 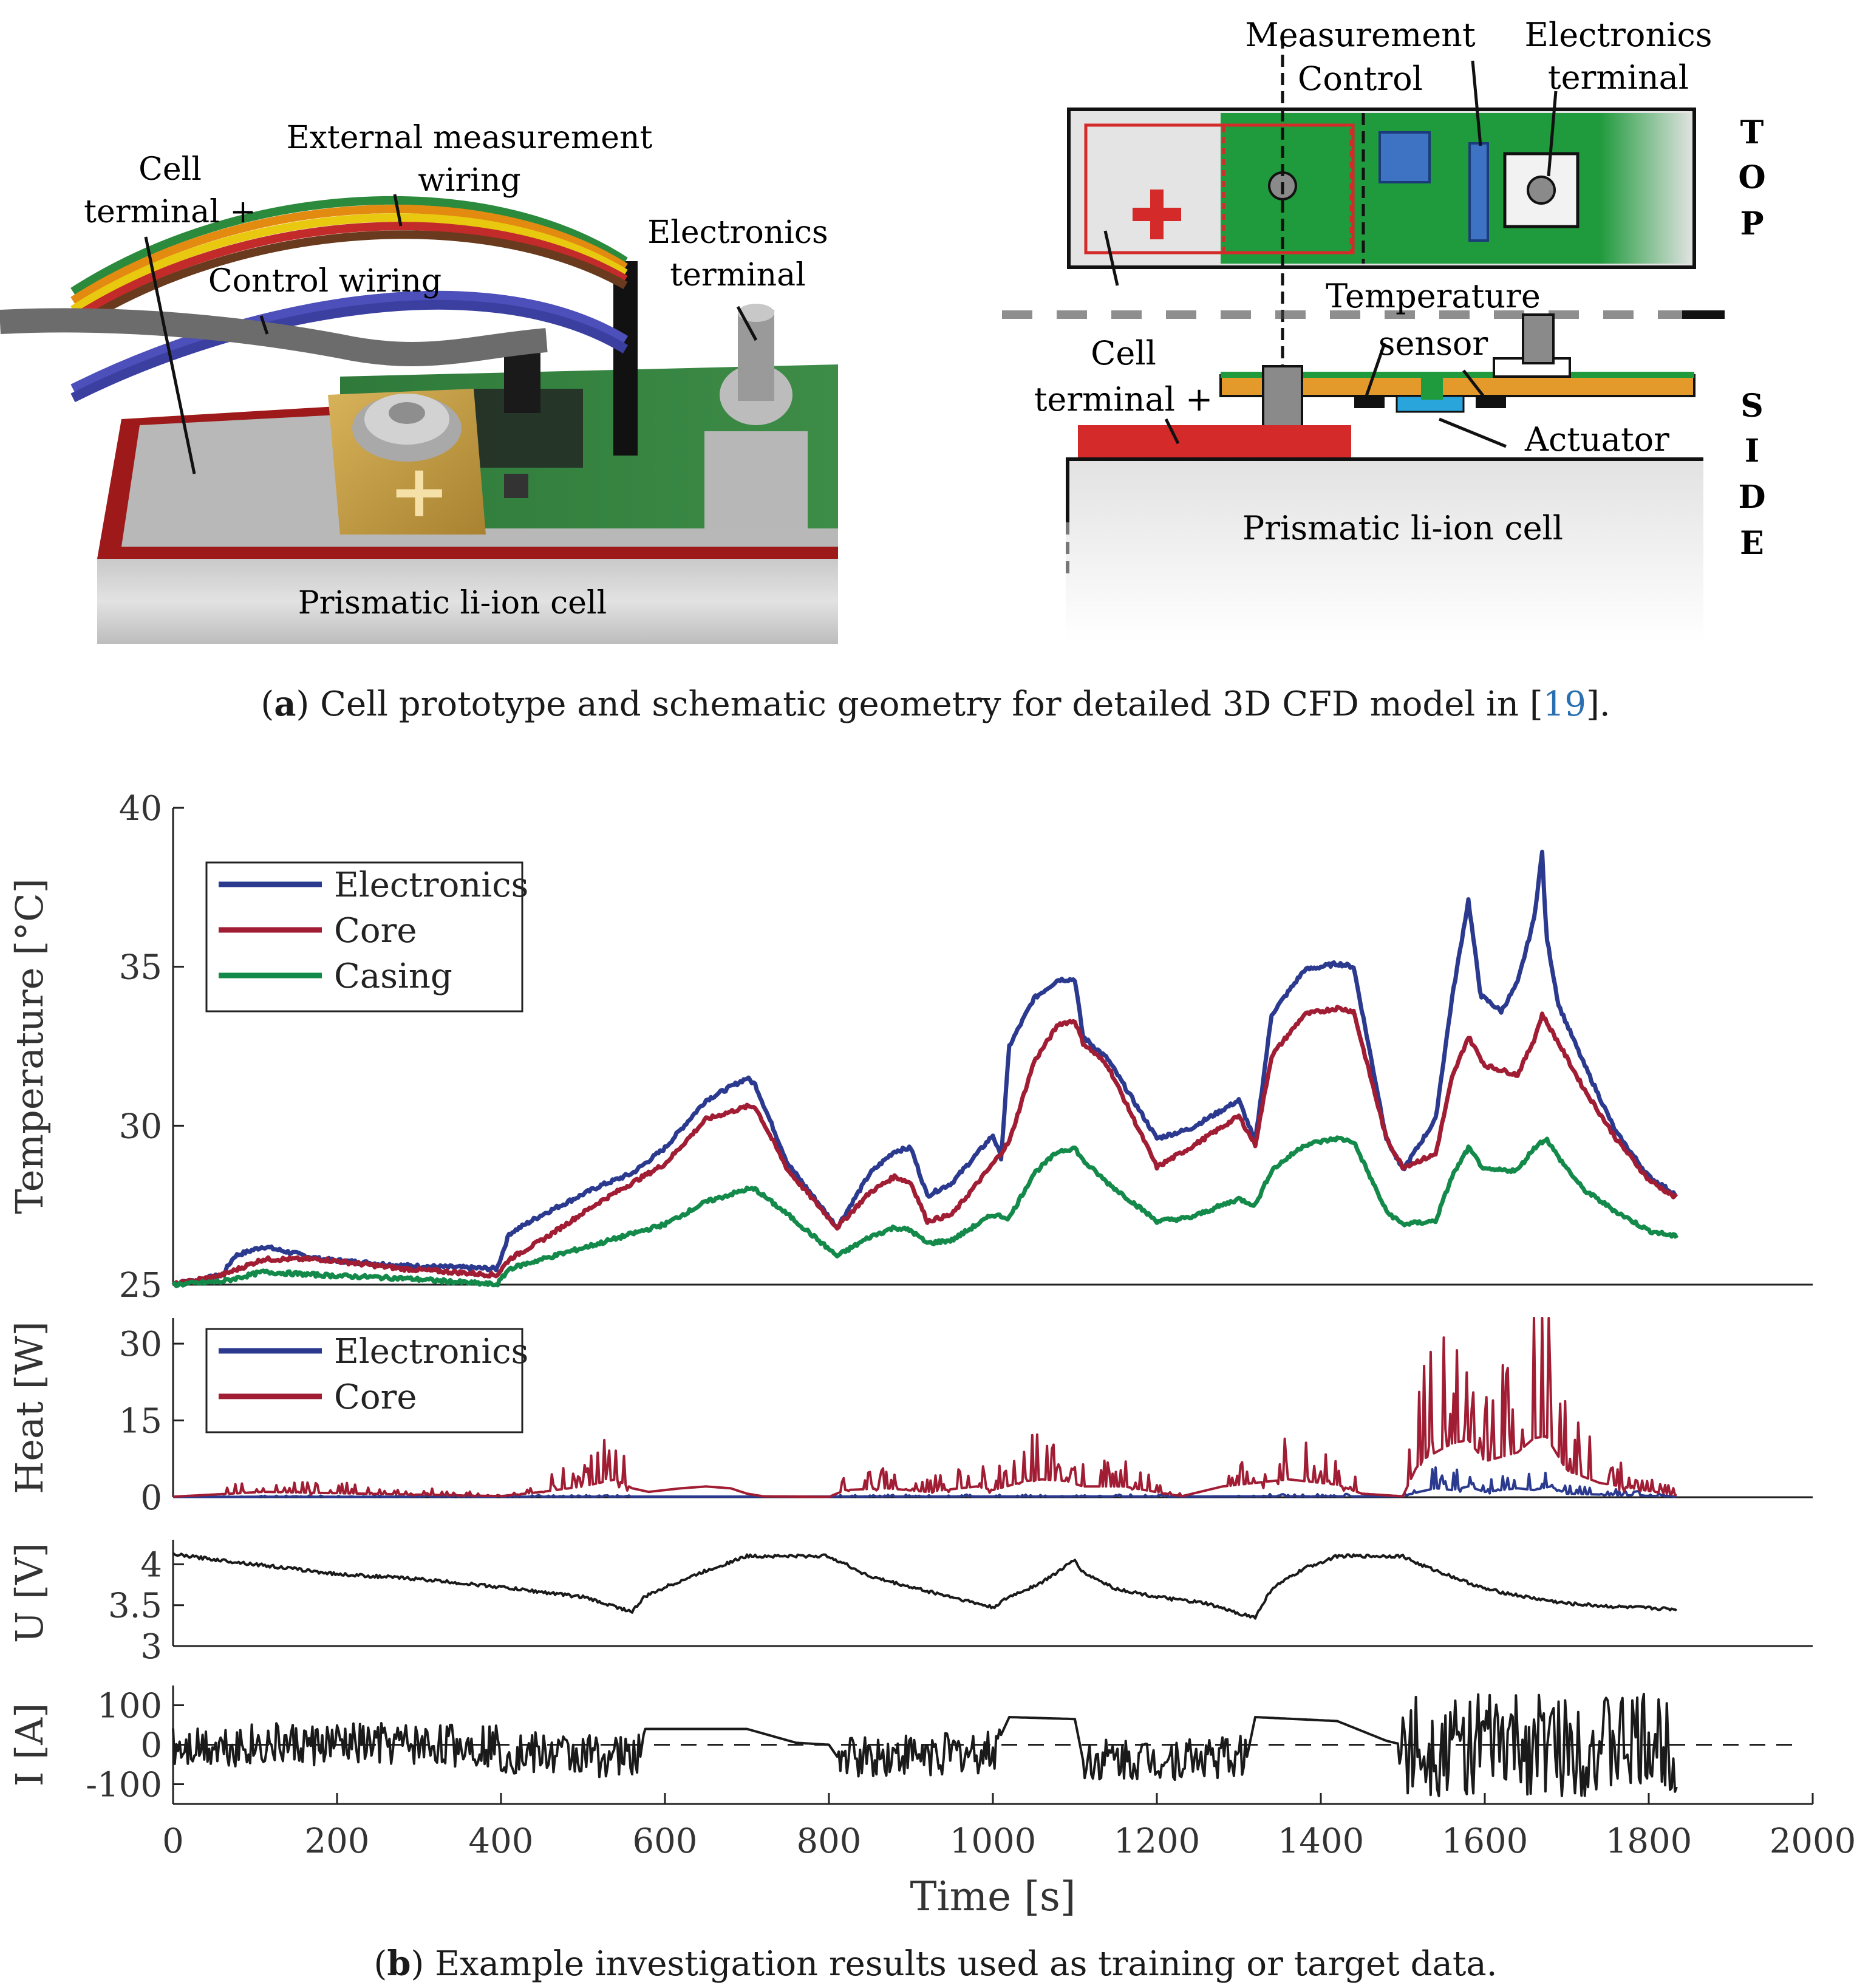 What do you see at coordinates (1405, 157) in the screenshot?
I see `control-chip` at bounding box center [1405, 157].